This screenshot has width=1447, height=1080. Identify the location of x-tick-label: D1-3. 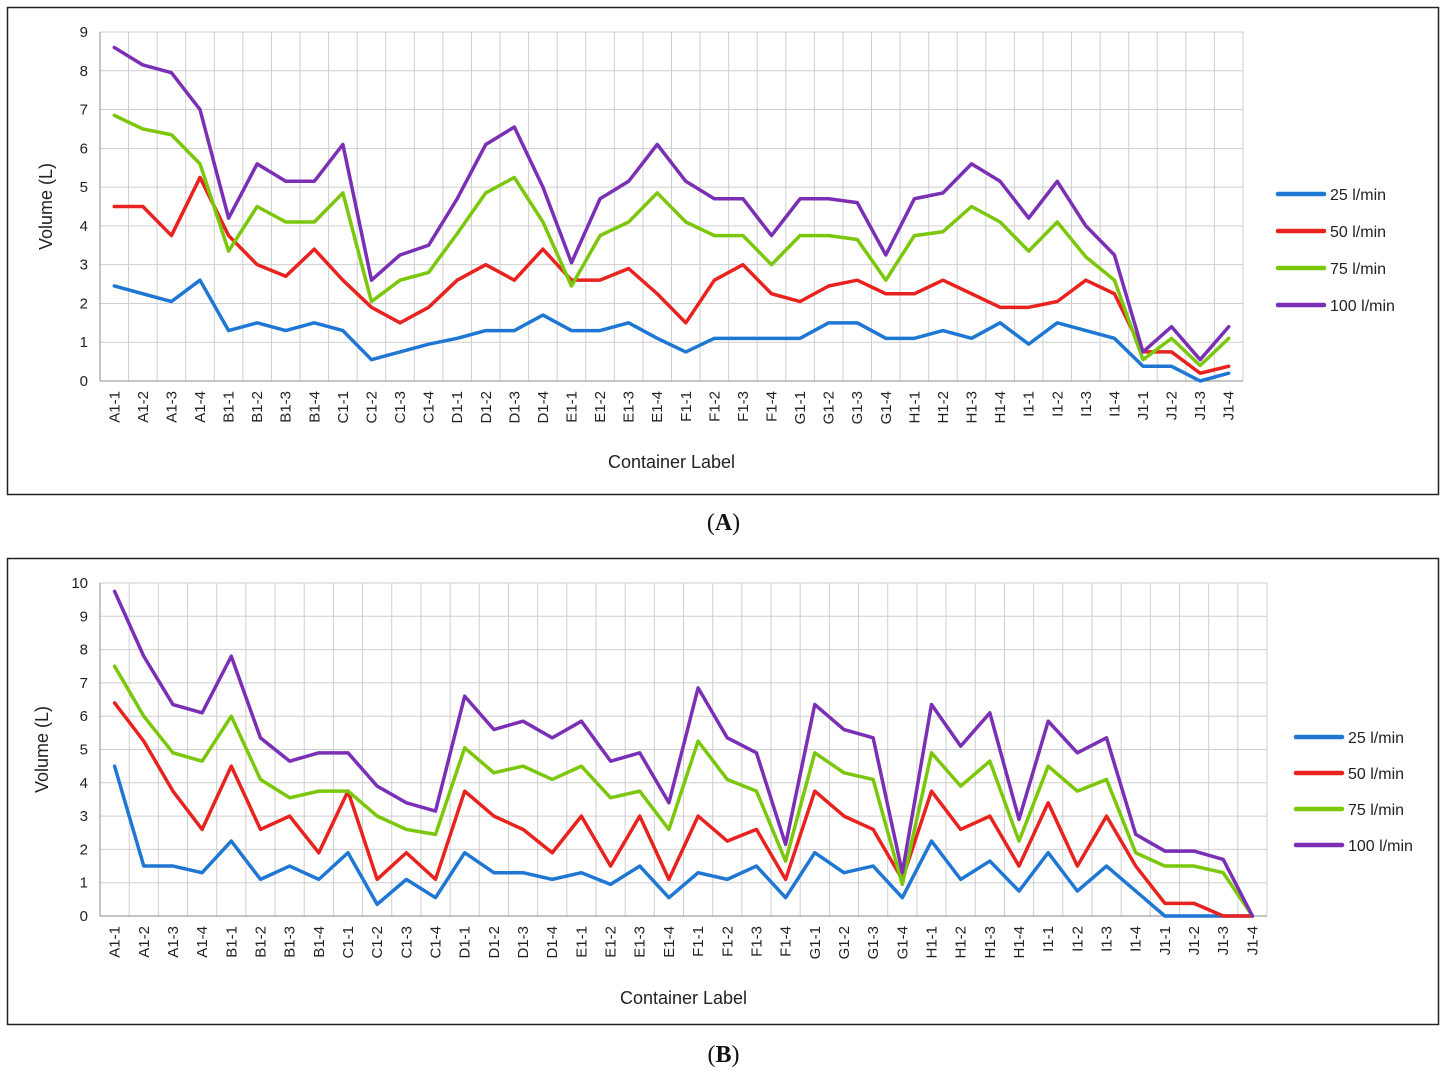
(514, 407).